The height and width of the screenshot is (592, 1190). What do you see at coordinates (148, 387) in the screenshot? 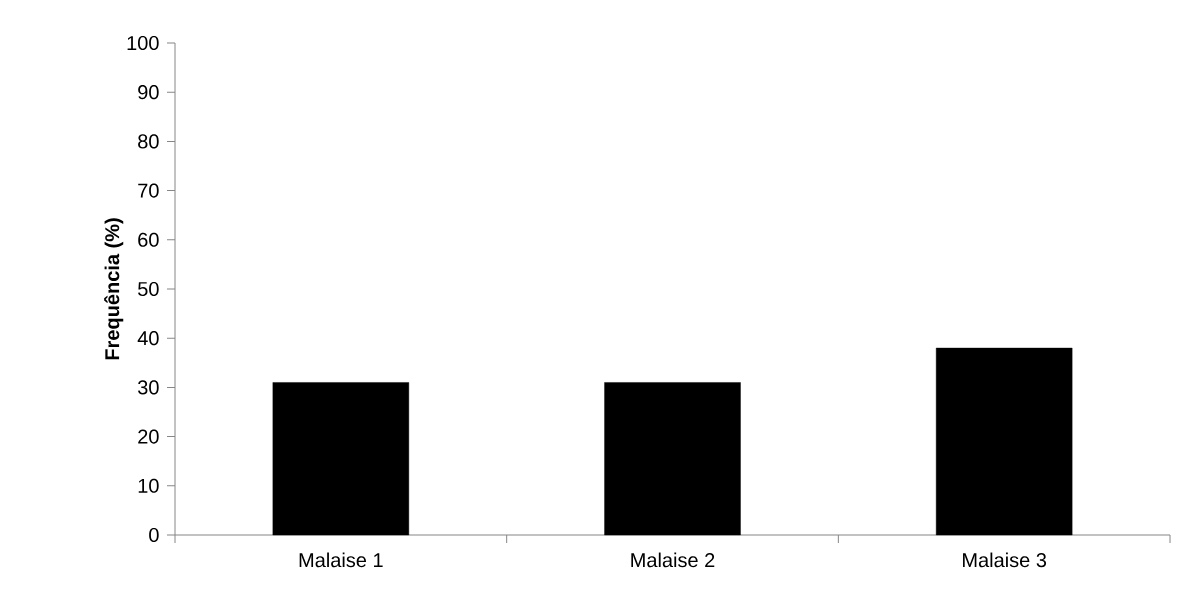
I see `y-tick-label: 30` at bounding box center [148, 387].